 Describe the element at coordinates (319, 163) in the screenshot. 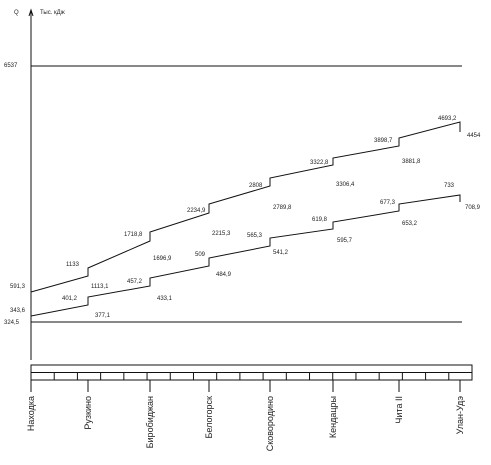

I see `upper-label-3322-8: 3322,8` at that location.